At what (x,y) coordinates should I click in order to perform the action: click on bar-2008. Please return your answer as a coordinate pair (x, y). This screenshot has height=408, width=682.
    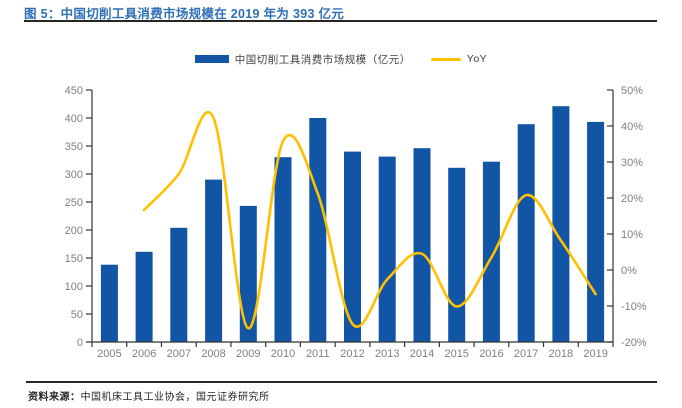
    Looking at the image, I should click on (214, 260).